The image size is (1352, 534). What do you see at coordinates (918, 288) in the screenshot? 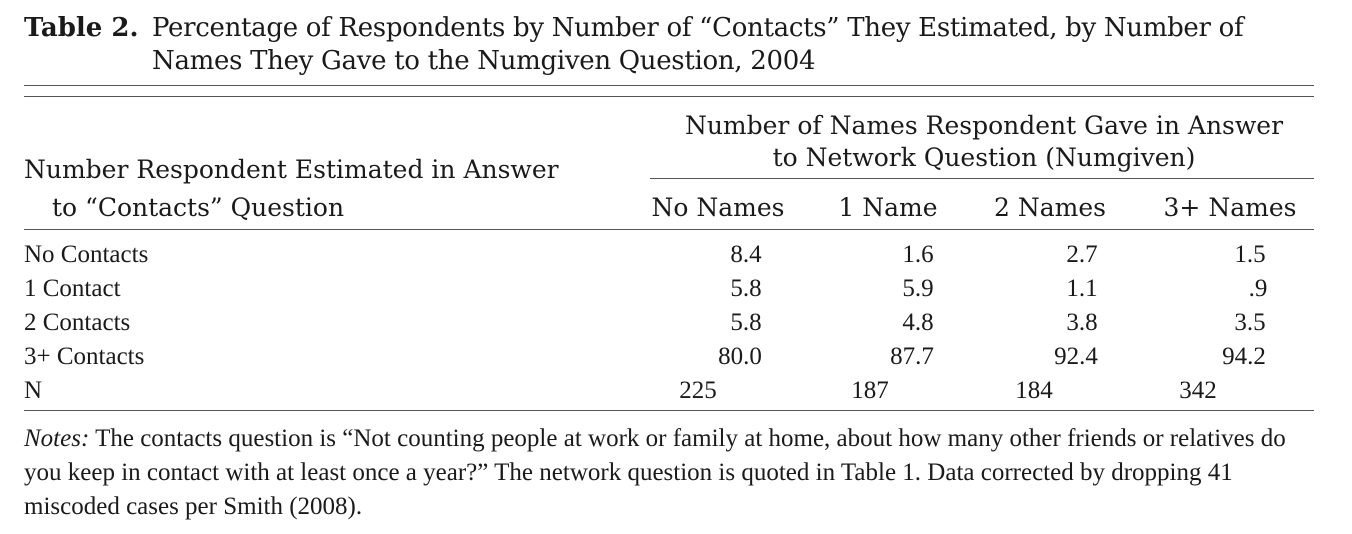
I see `table-cell: 5.9` at bounding box center [918, 288].